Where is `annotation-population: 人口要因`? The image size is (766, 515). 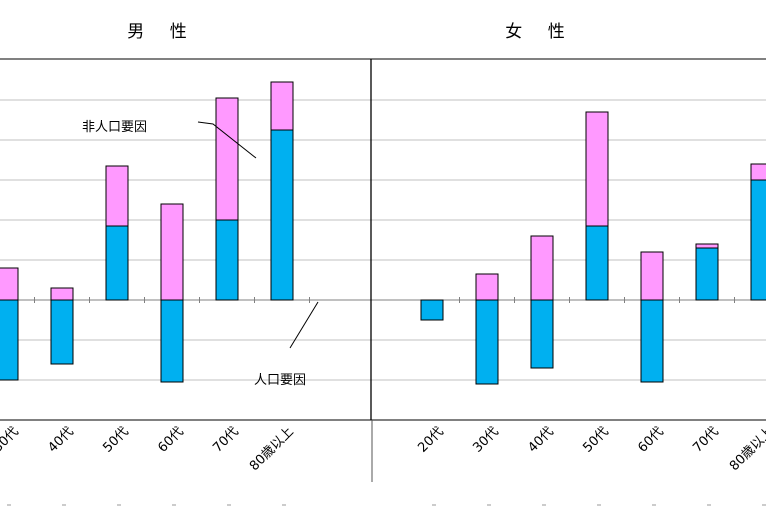 annotation-population: 人口要因 is located at coordinates (280, 380).